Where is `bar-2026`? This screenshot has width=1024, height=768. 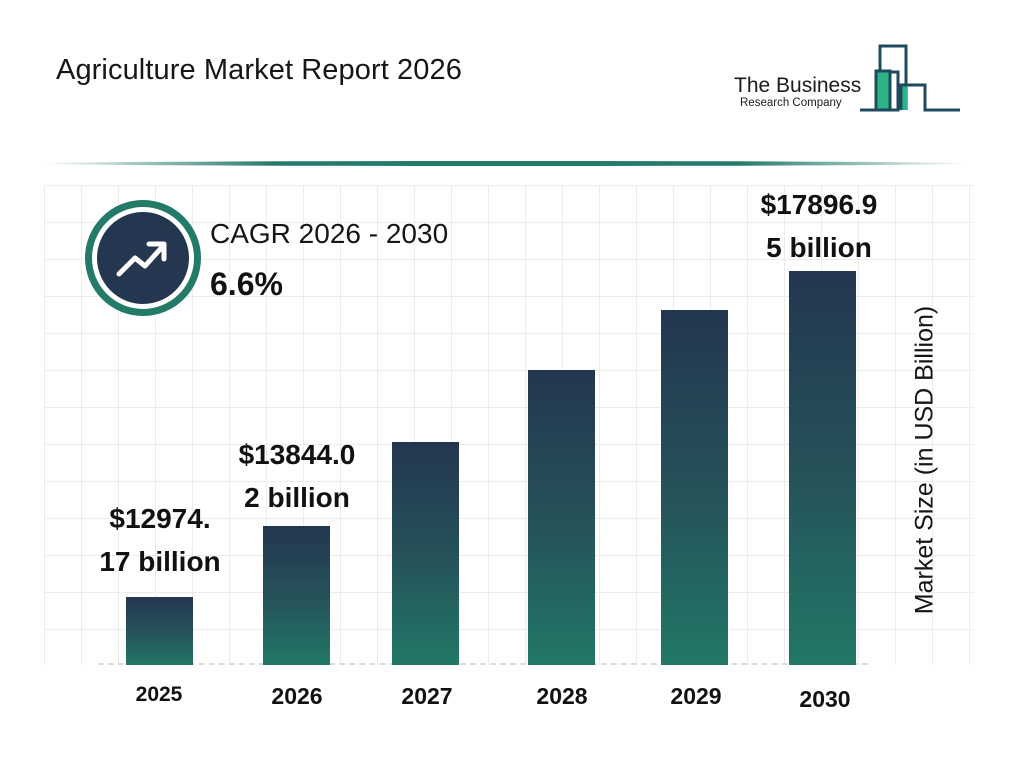 bar-2026 is located at coordinates (296, 595).